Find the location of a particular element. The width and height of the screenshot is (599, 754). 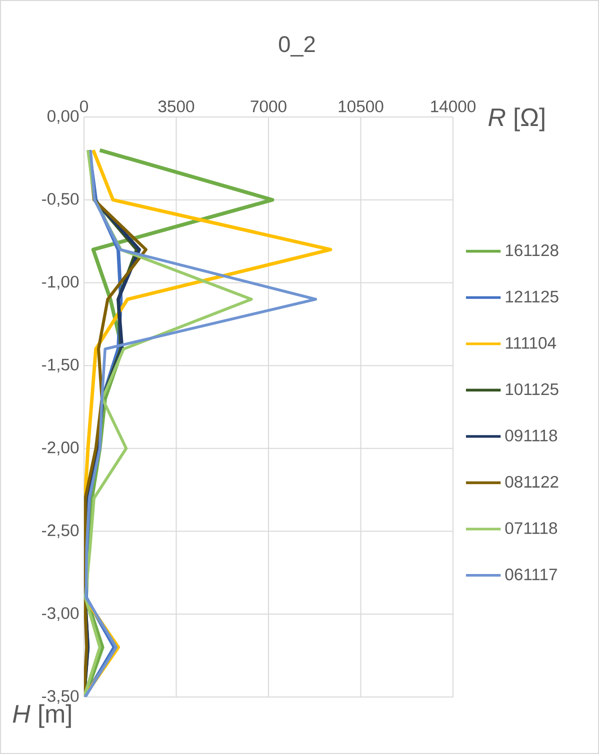

x-tick-label: 7000 is located at coordinates (268, 106).